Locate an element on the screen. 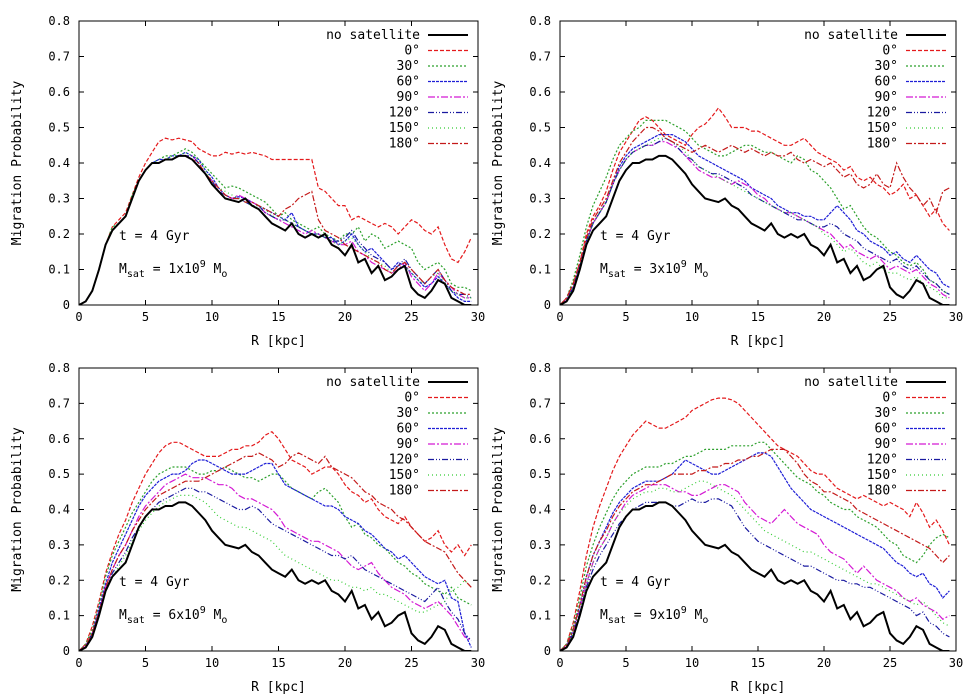  annotation-time: t = 4 Gyr is located at coordinates (154, 582).